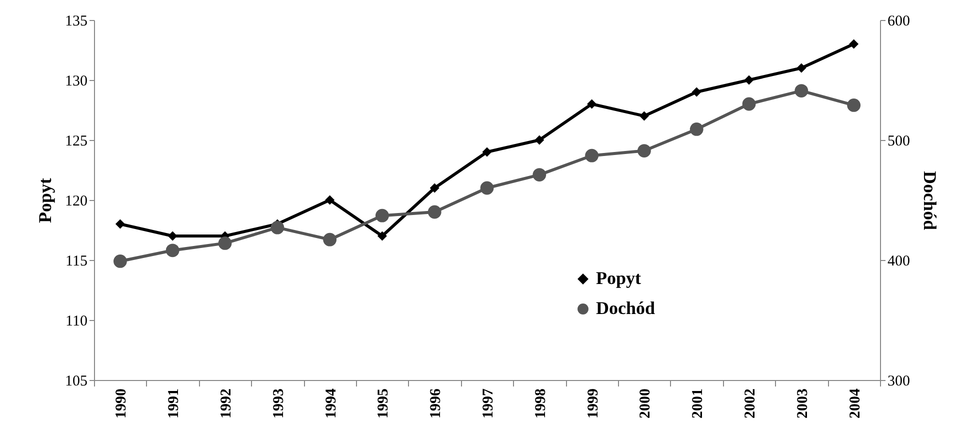 This screenshot has width=966, height=445. I want to click on x-tick-label: 1993, so click(278, 403).